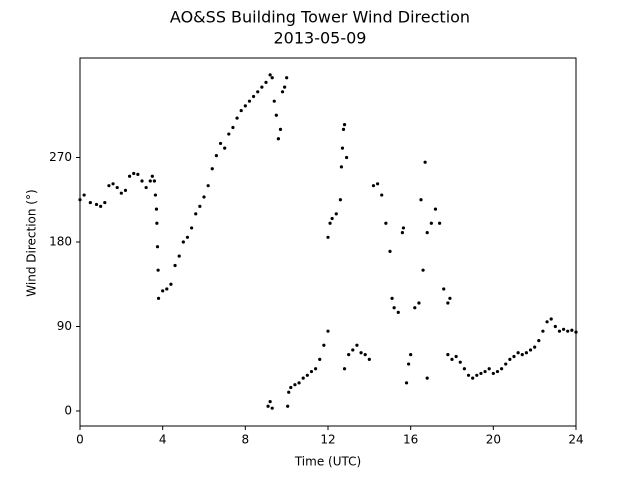 The image size is (640, 480). Describe the element at coordinates (320, 17) in the screenshot. I see `chart-title: AO&SS Building Tower Wind Direction` at that location.